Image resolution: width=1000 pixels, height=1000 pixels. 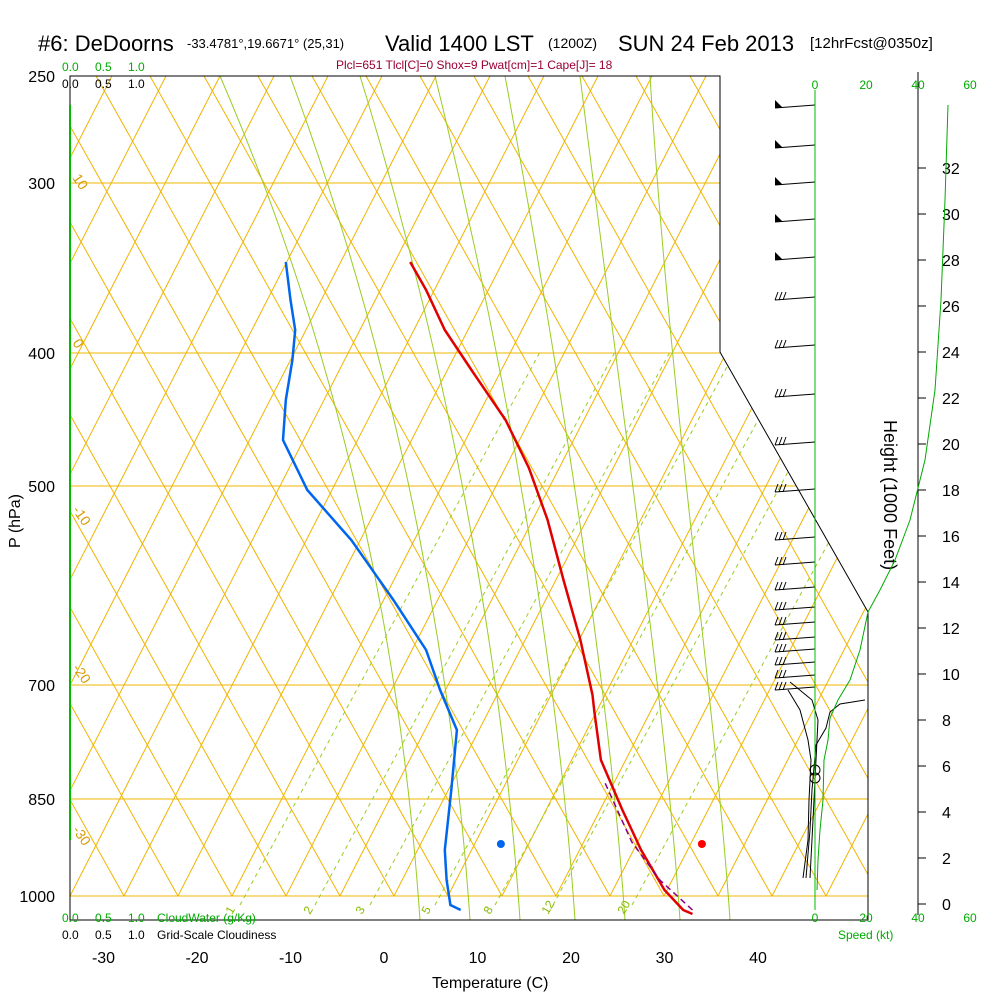 What do you see at coordinates (866, 85) in the screenshot?
I see `speed-tick-top: 20` at bounding box center [866, 85].